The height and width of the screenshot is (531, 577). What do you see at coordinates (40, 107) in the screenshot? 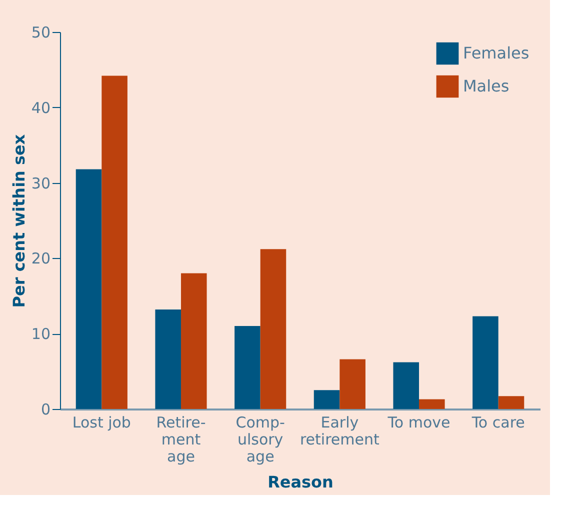
I see `y-tick-label: 40` at bounding box center [40, 107].